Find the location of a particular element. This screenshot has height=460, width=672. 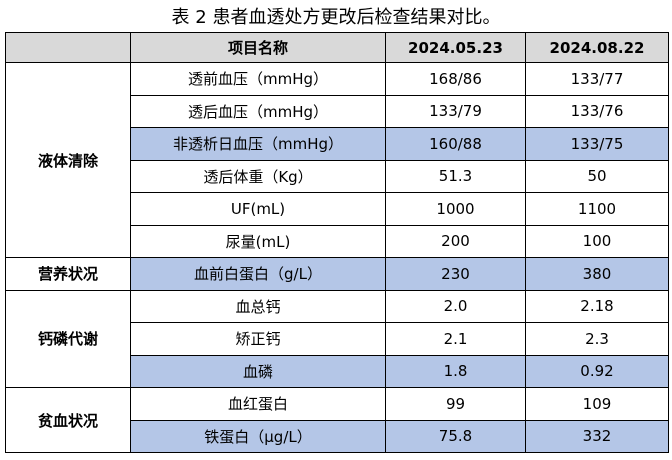

value-cell: 75.8 is located at coordinates (455, 436).